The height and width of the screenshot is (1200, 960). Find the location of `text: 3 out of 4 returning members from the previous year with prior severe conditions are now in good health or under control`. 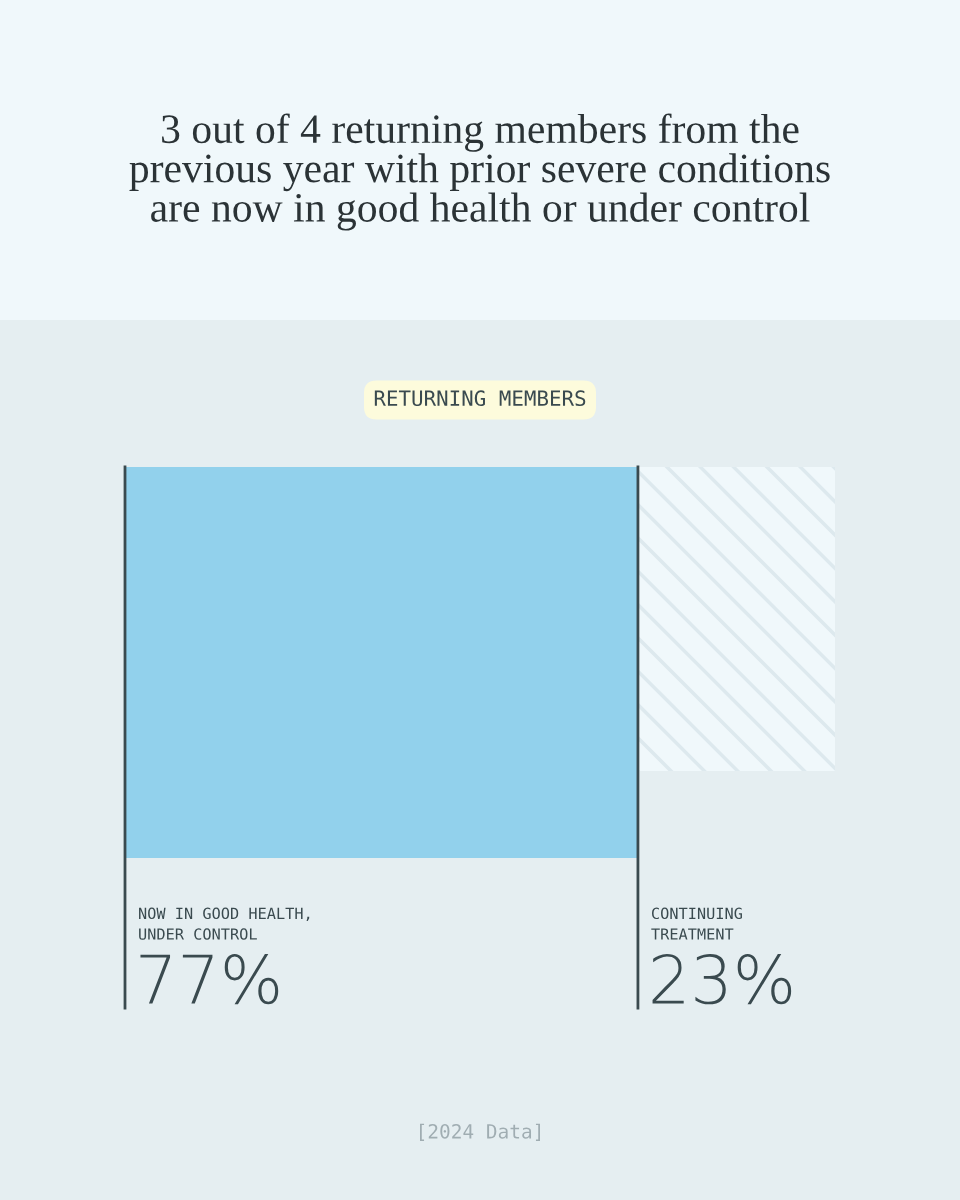

text: 3 out of 4 returning members from the previous year with prior severe conditions are now in good health or under control is located at coordinates (479, 172).